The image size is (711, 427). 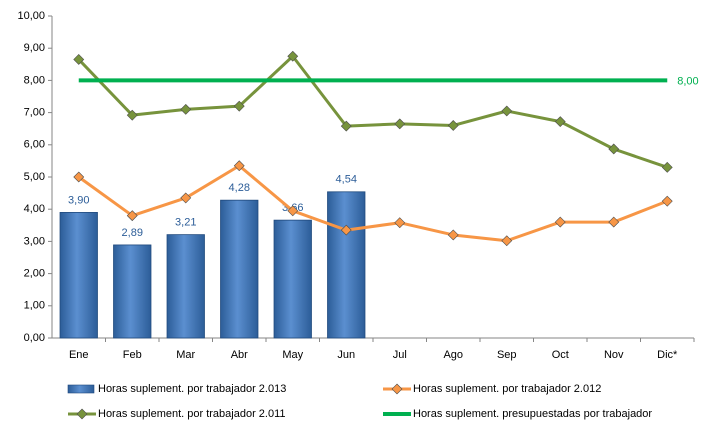 What do you see at coordinates (192, 389) in the screenshot?
I see `legend-label: Horas suplement. por trabajador 2.013` at bounding box center [192, 389].